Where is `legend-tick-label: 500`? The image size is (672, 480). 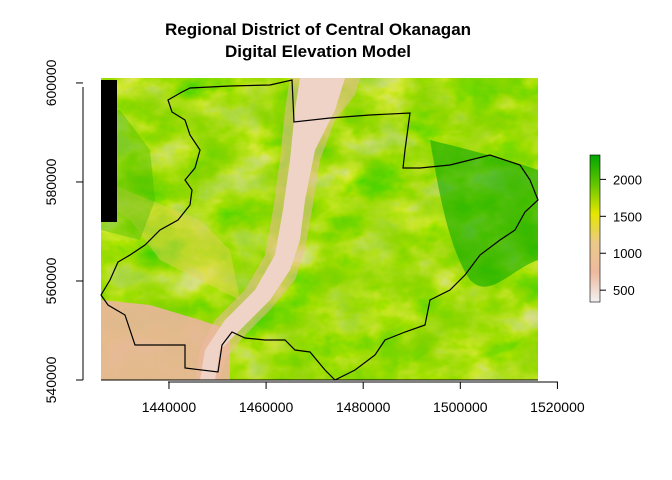
legend-tick-label: 500 is located at coordinates (624, 290).